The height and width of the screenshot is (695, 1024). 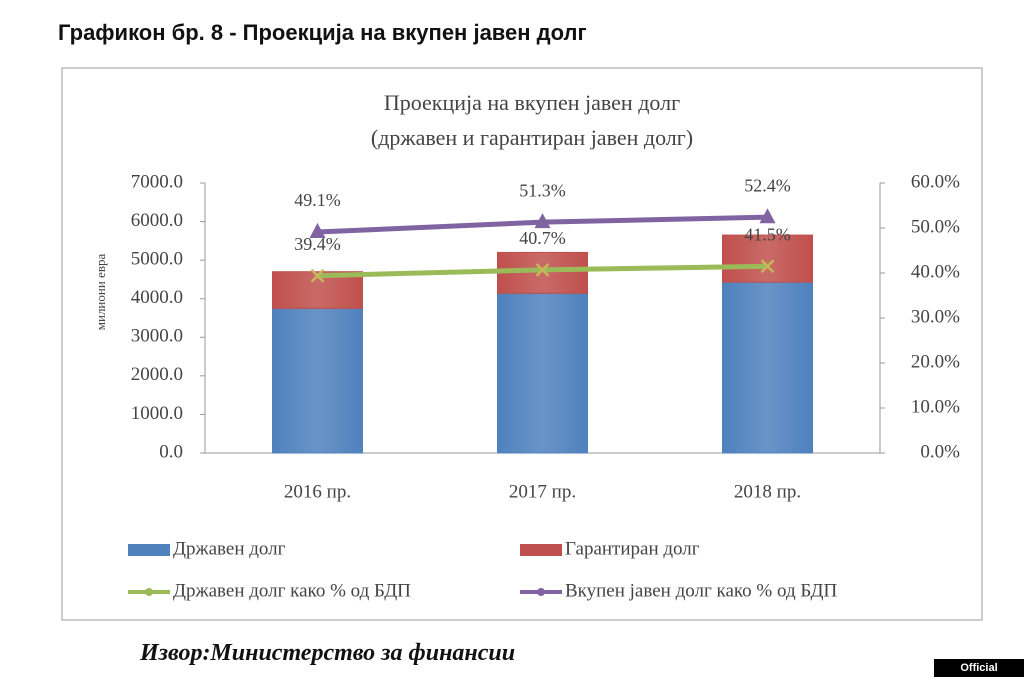 I want to click on source: Извор:Министерство за финансии, so click(x=328, y=653).